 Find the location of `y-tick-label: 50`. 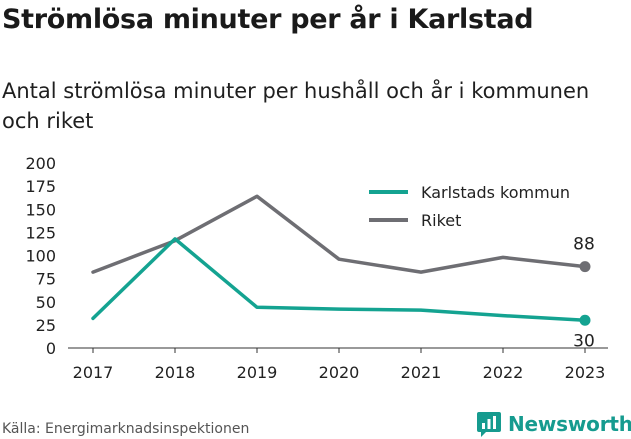

y-tick-label: 50 is located at coordinates (46, 302).